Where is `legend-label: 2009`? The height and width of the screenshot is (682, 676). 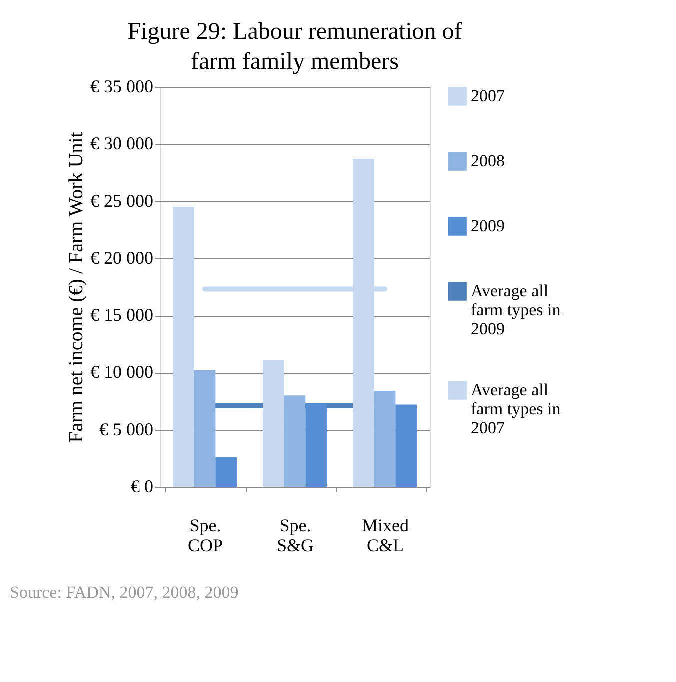 legend-label: 2009 is located at coordinates (488, 226).